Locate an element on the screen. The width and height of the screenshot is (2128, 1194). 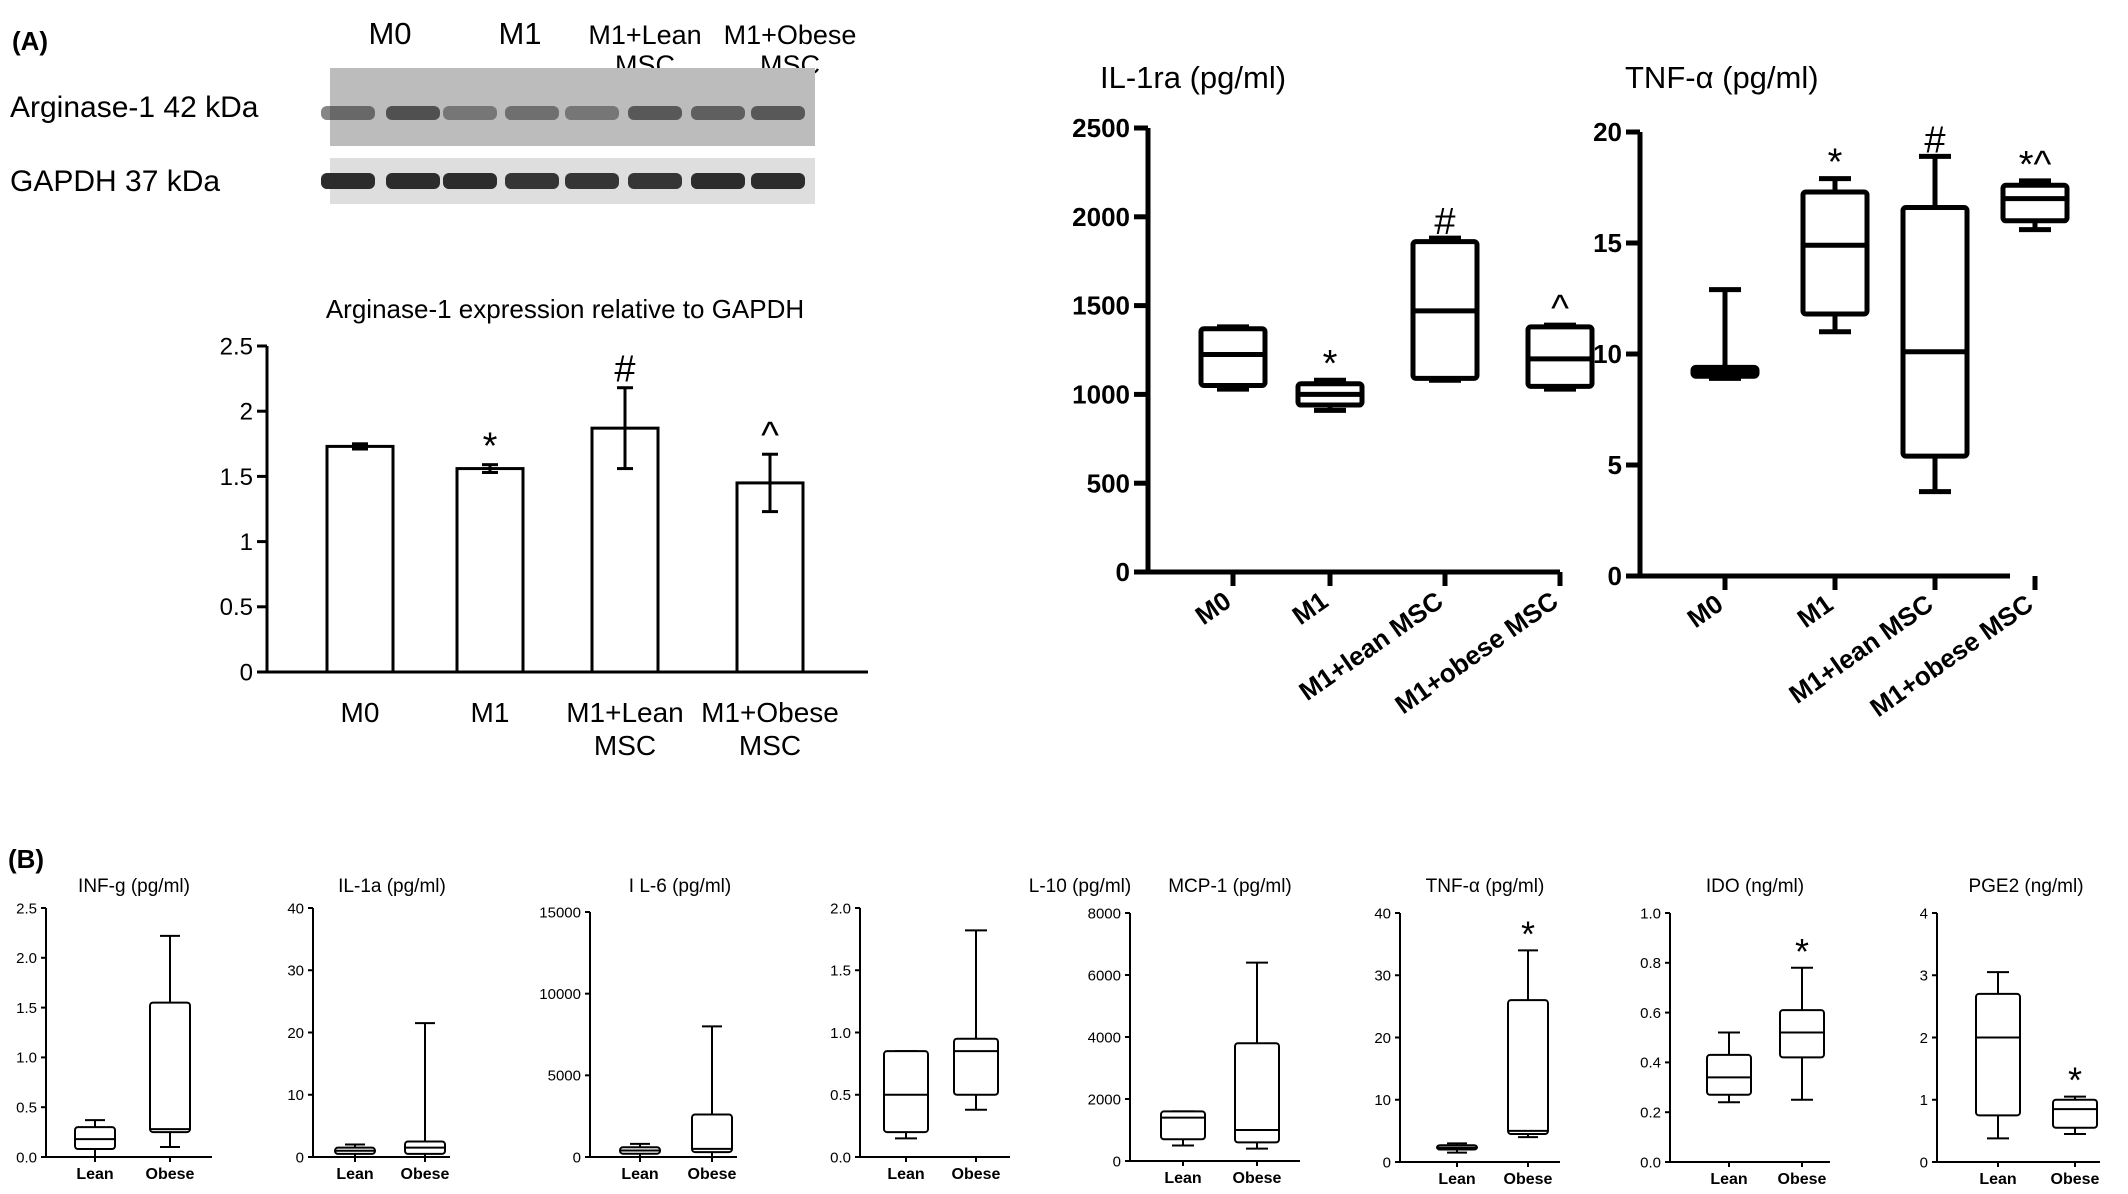
y-tick-label: 8000 is located at coordinates (1104, 913).